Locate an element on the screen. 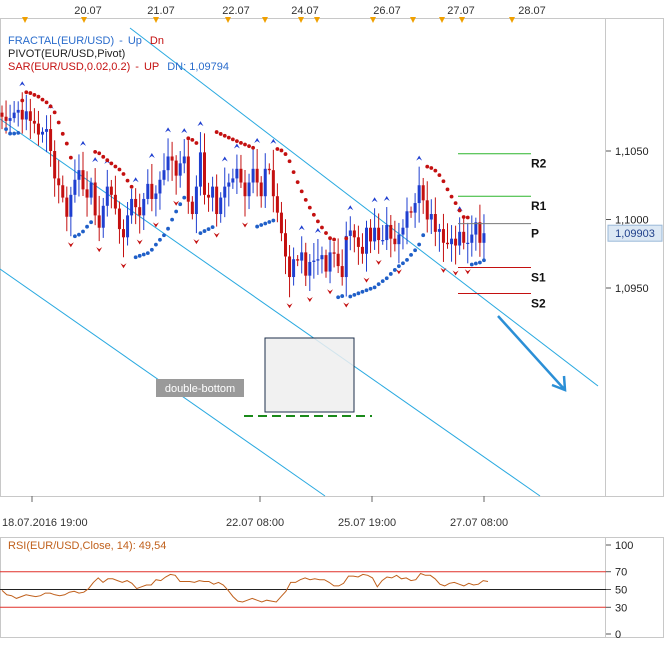 This screenshot has width=670, height=647. price-axis: 1,1050 1,1000 1,0950 is located at coordinates (627, 220).